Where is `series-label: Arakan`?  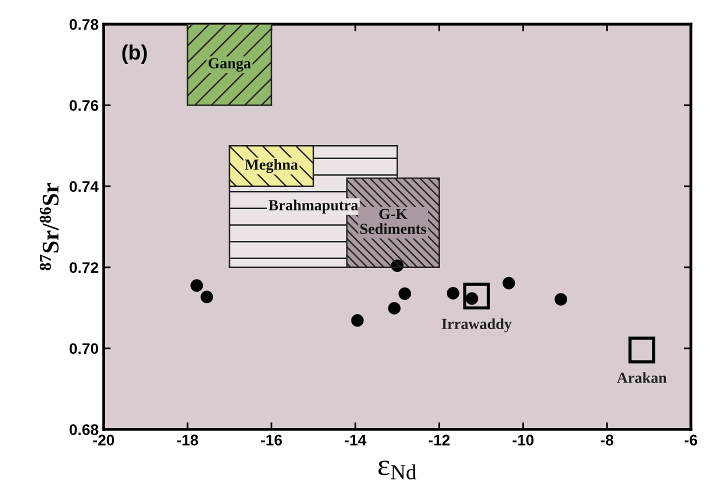
series-label: Arakan is located at coordinates (641, 377).